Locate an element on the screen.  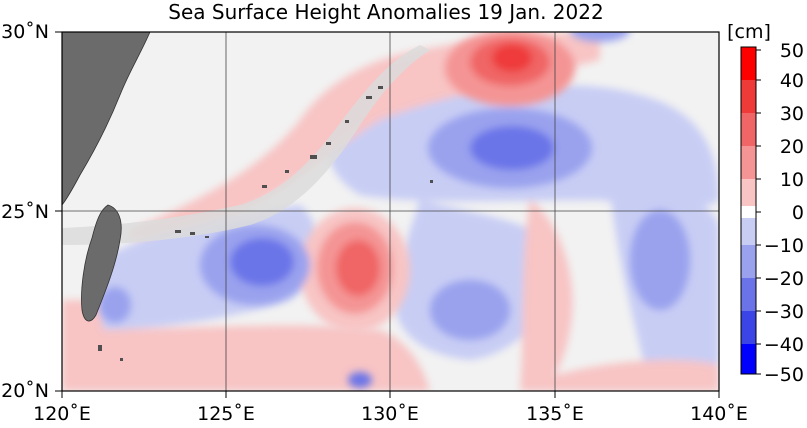
colorbar-blocks is located at coordinates (748, 210).